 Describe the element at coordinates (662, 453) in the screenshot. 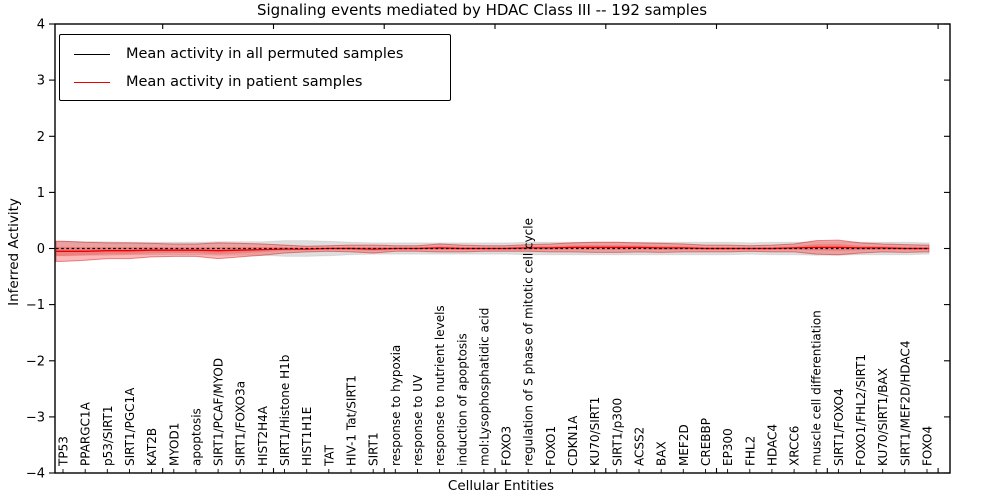

I see `category-label: BAX` at that location.